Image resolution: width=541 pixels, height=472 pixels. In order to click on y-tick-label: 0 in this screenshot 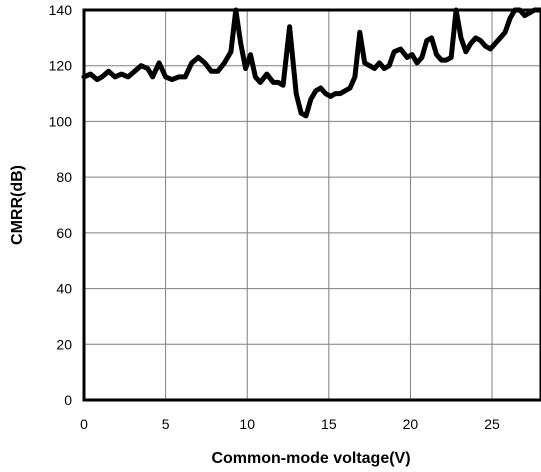, I will do `click(68, 400)`.